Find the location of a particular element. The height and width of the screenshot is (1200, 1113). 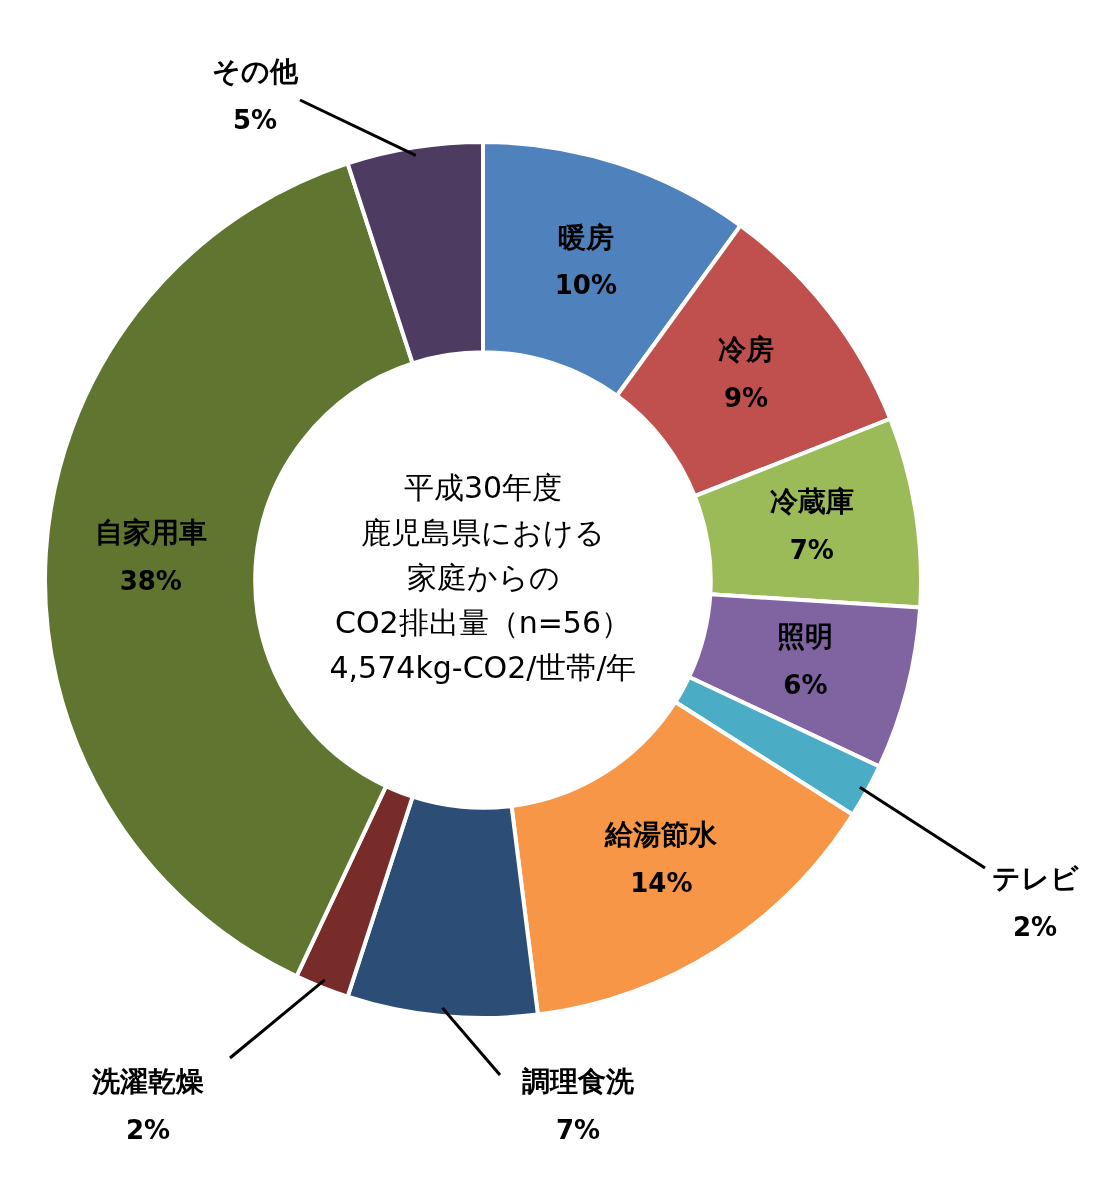

data-label: 9% is located at coordinates (746, 397).